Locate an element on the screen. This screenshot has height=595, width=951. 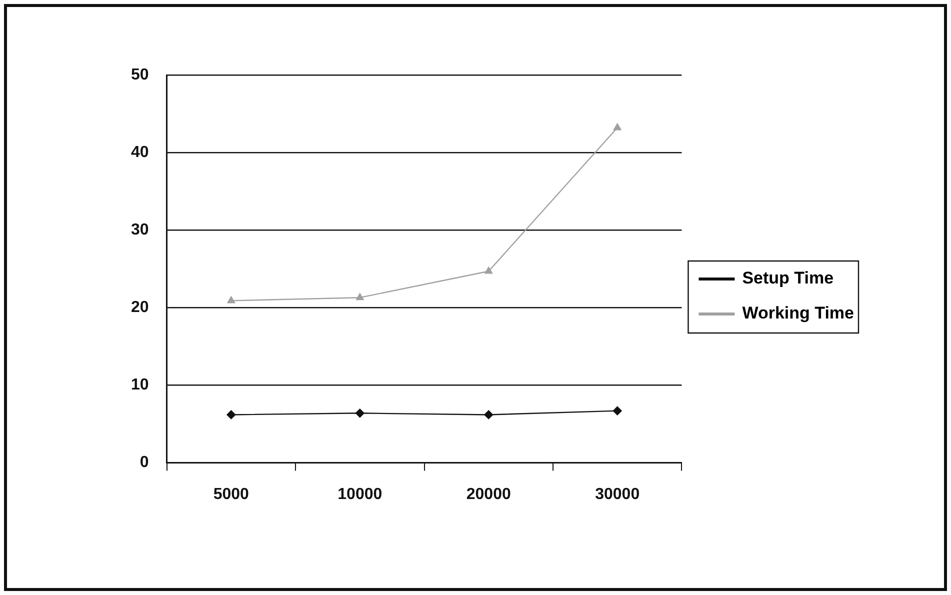
y-tick-label: 10 is located at coordinates (140, 385).